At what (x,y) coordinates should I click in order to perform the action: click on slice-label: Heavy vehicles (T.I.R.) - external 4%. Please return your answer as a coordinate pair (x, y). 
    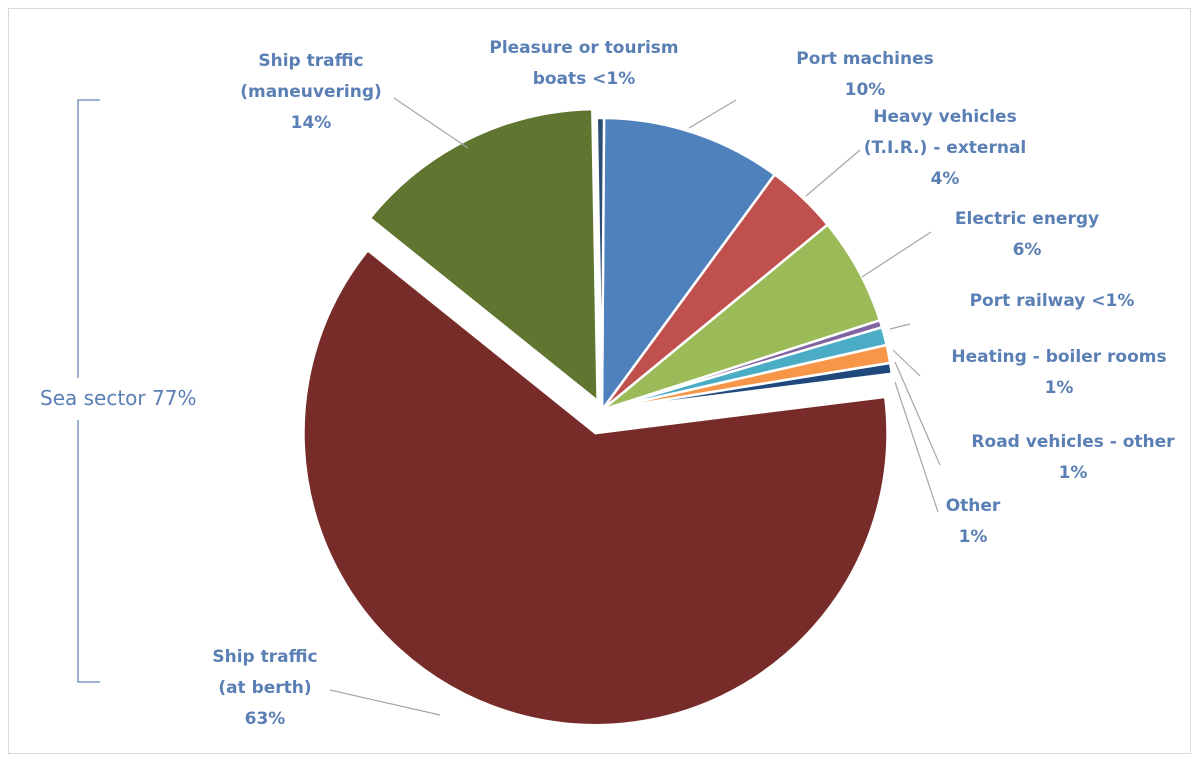
    Looking at the image, I should click on (945, 148).